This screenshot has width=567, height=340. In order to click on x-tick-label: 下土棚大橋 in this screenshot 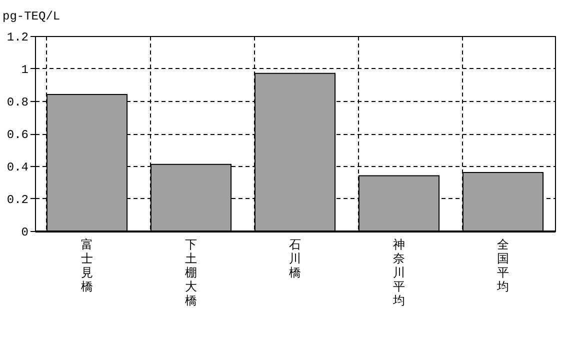, I will do `click(191, 273)`.